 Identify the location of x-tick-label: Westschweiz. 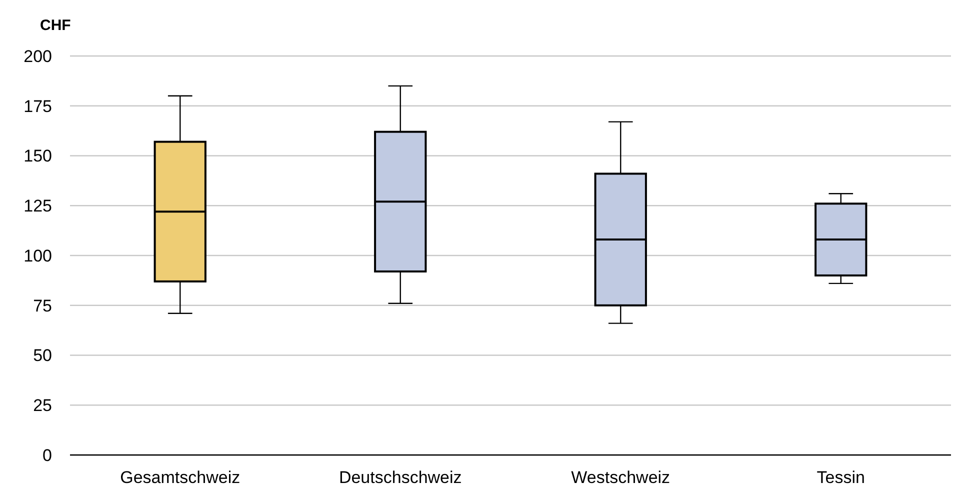
(620, 477).